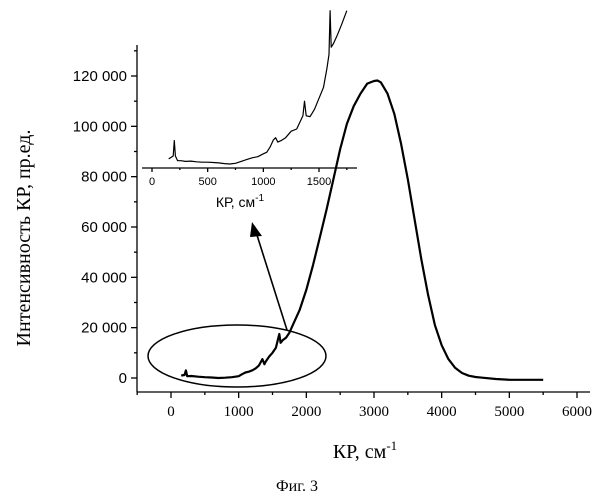 The width and height of the screenshot is (594, 500). What do you see at coordinates (152, 182) in the screenshot?
I see `inset-x-tick-label: 0` at bounding box center [152, 182].